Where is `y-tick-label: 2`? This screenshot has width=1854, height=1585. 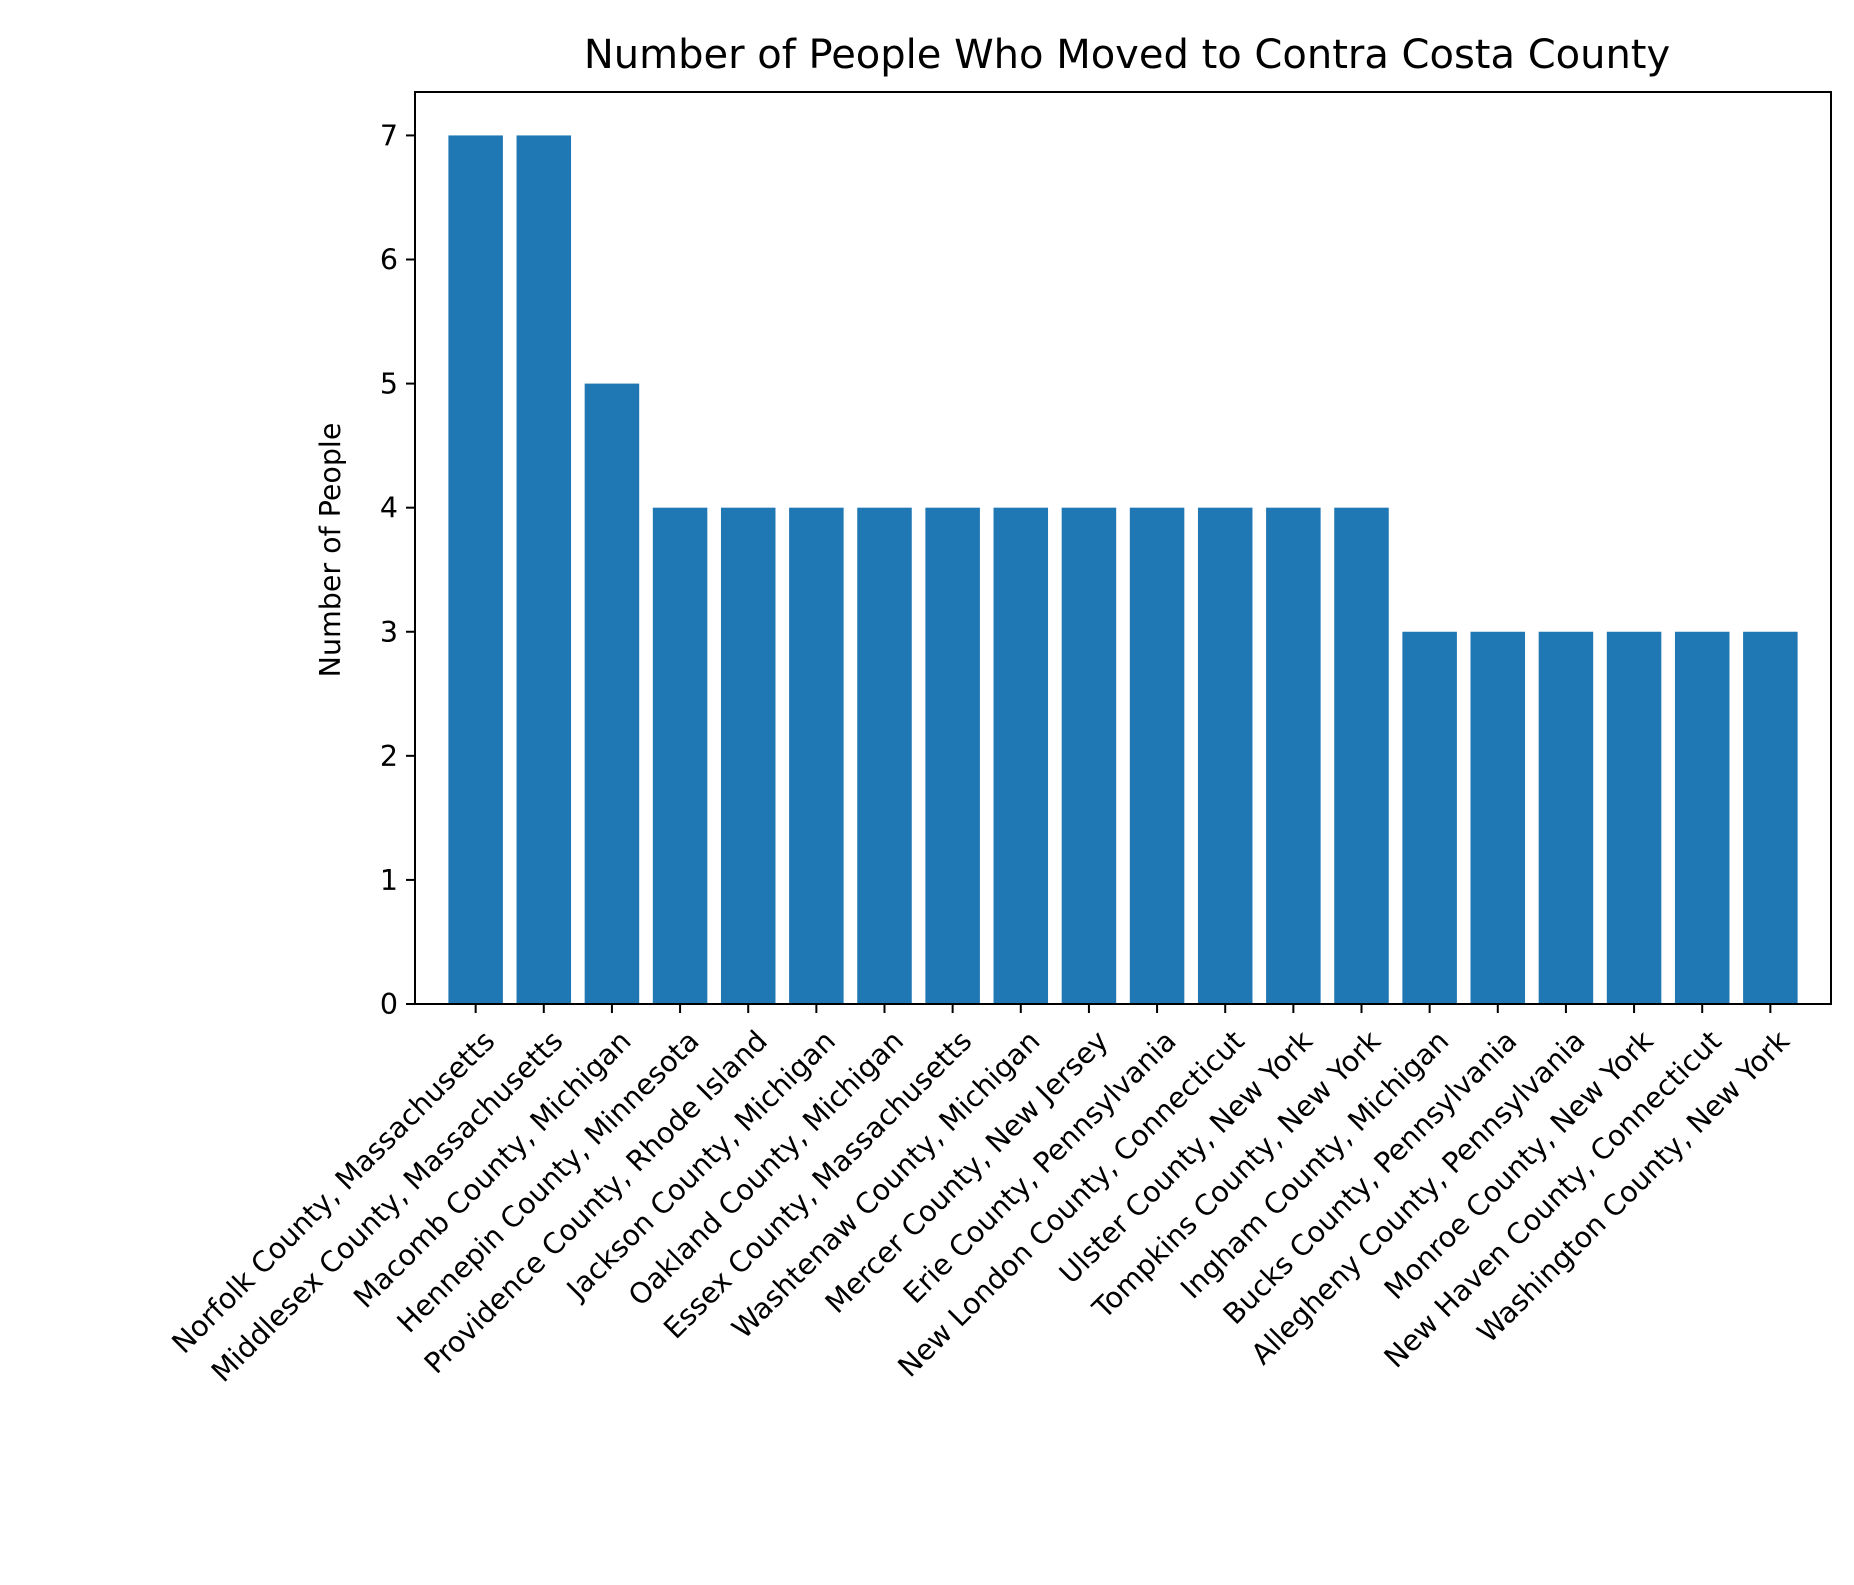
y-tick-label: 2 is located at coordinates (389, 756).